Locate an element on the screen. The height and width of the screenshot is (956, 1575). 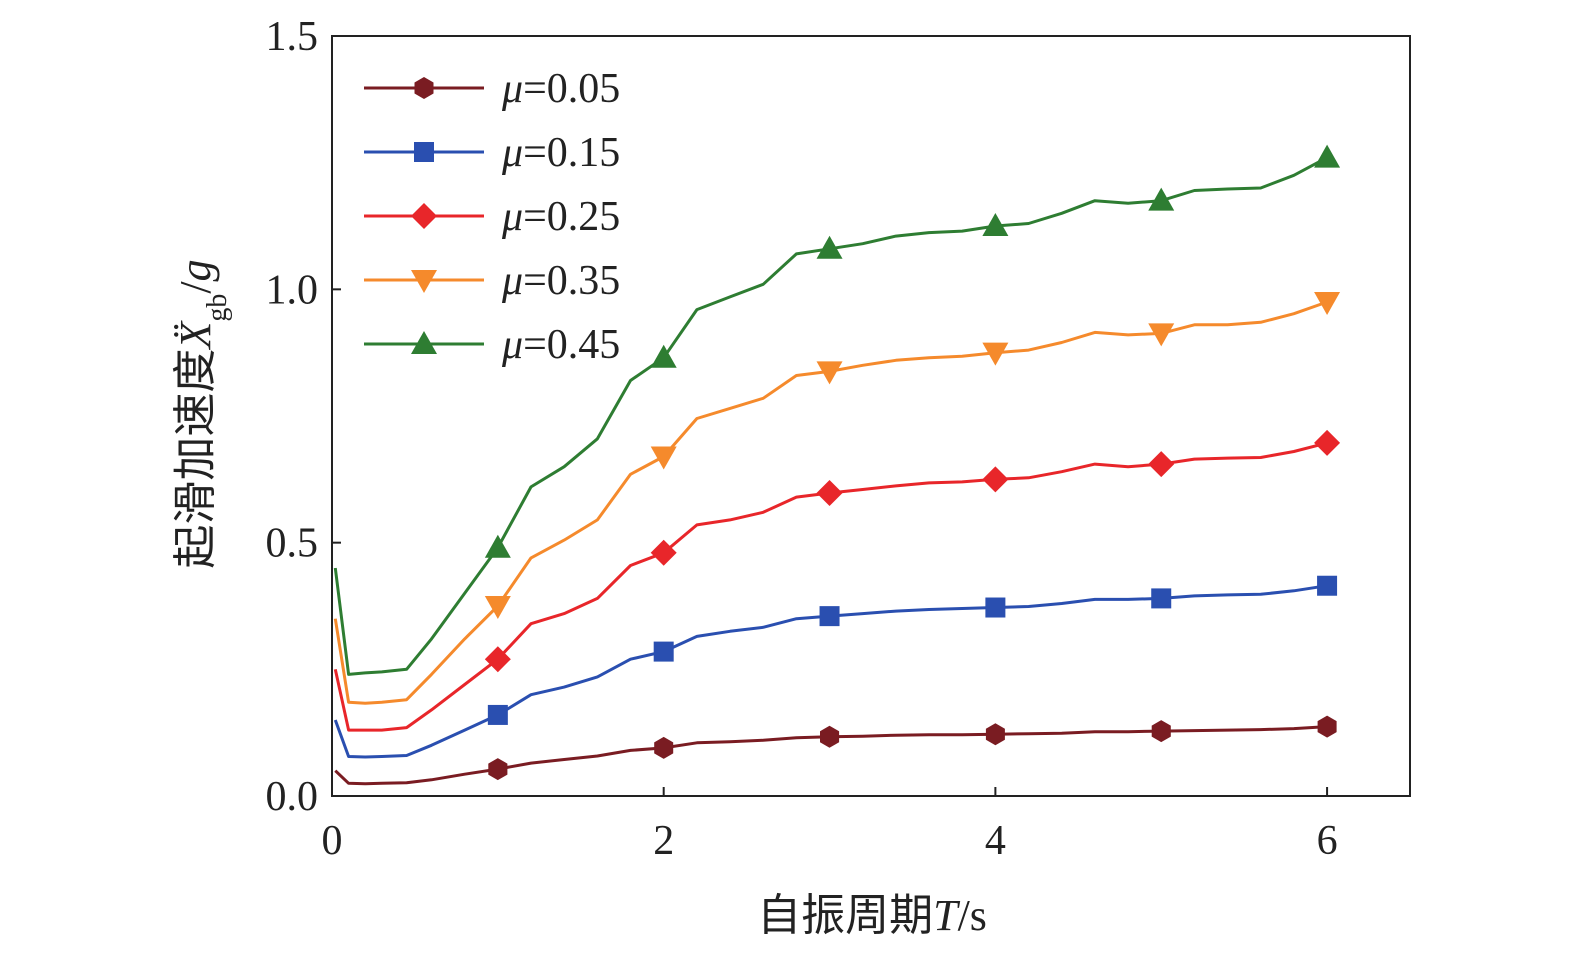
legend: μ=0.05μ=0.15μ=0.25μ=0.35μ=0.45 is located at coordinates (492, 217).